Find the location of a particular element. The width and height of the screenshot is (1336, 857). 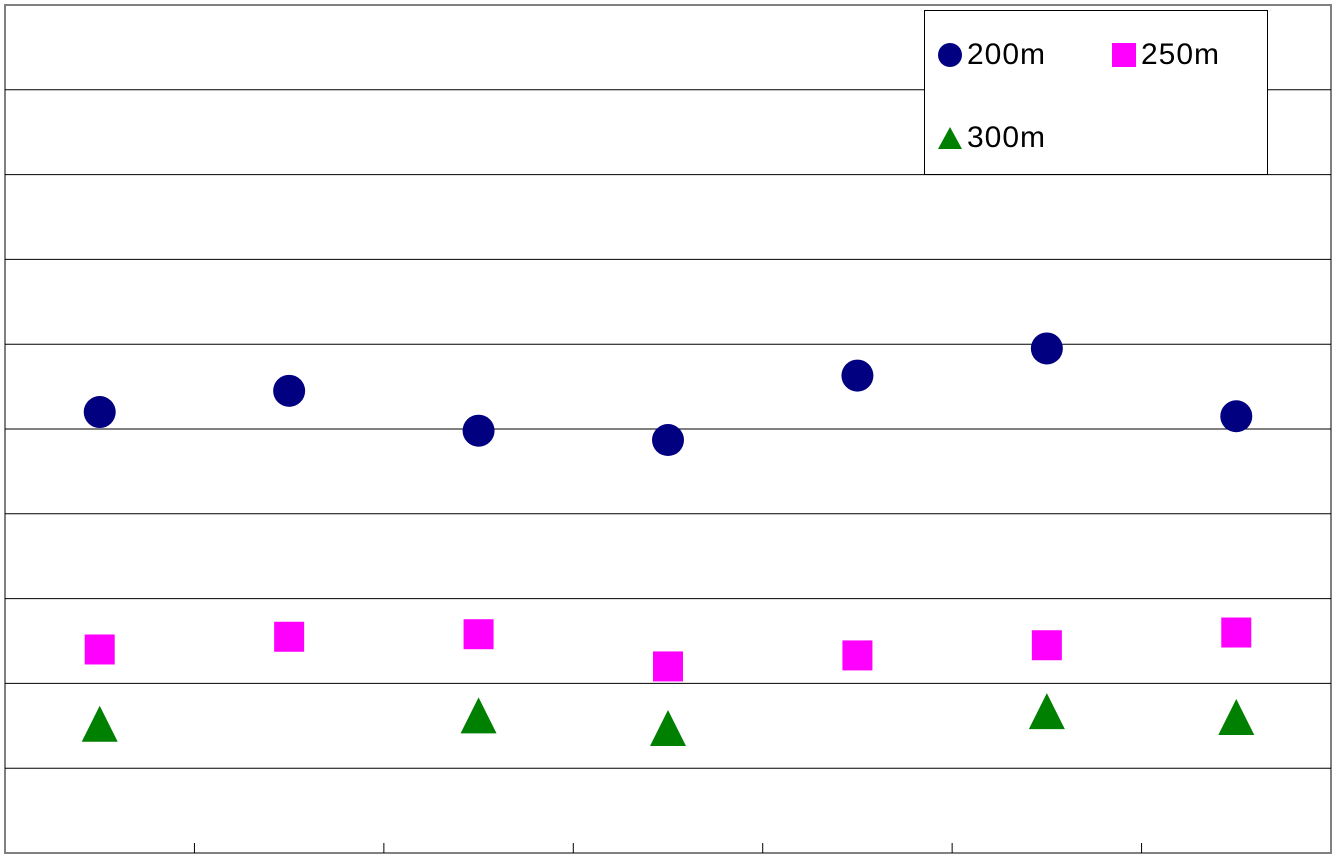

legend-label-300m: 300m is located at coordinates (1007, 137).